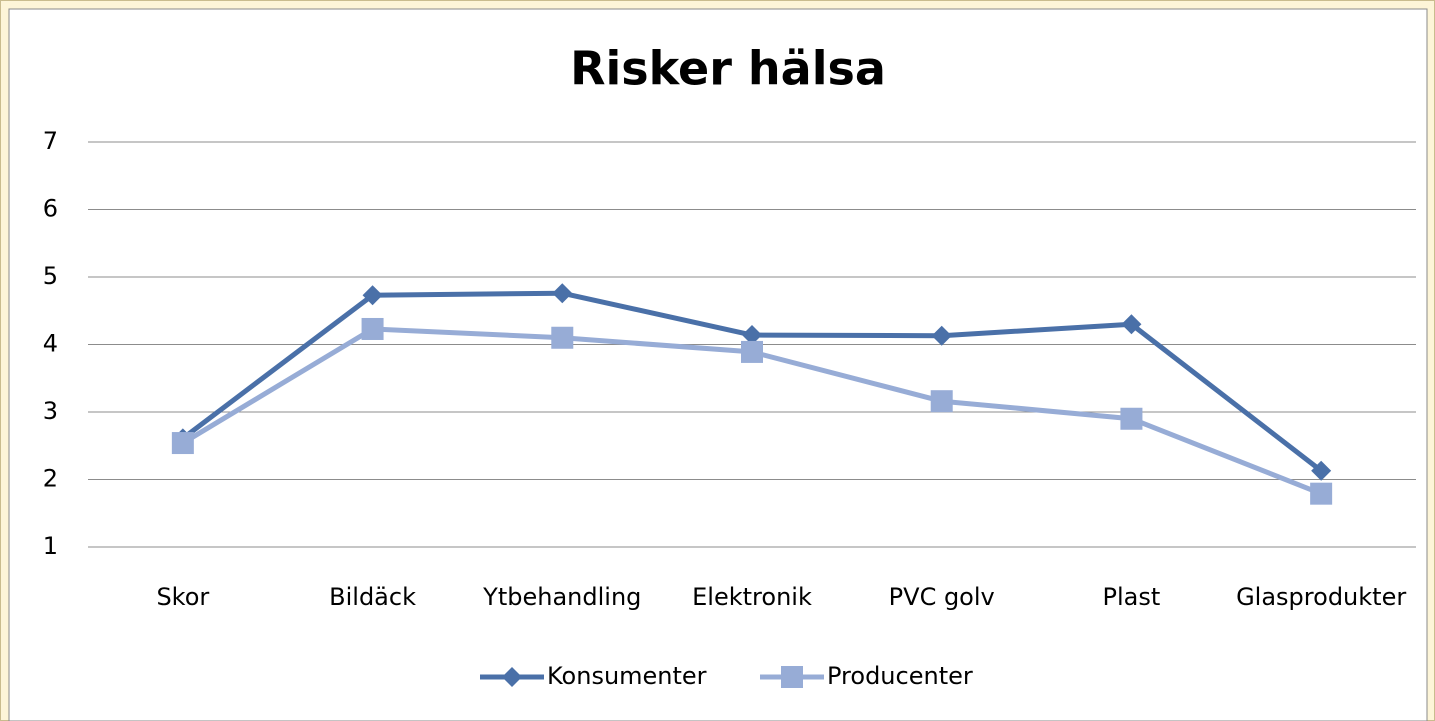 The width and height of the screenshot is (1435, 721). Describe the element at coordinates (1321, 597) in the screenshot. I see `x-tick-label: Glasprodukter` at that location.